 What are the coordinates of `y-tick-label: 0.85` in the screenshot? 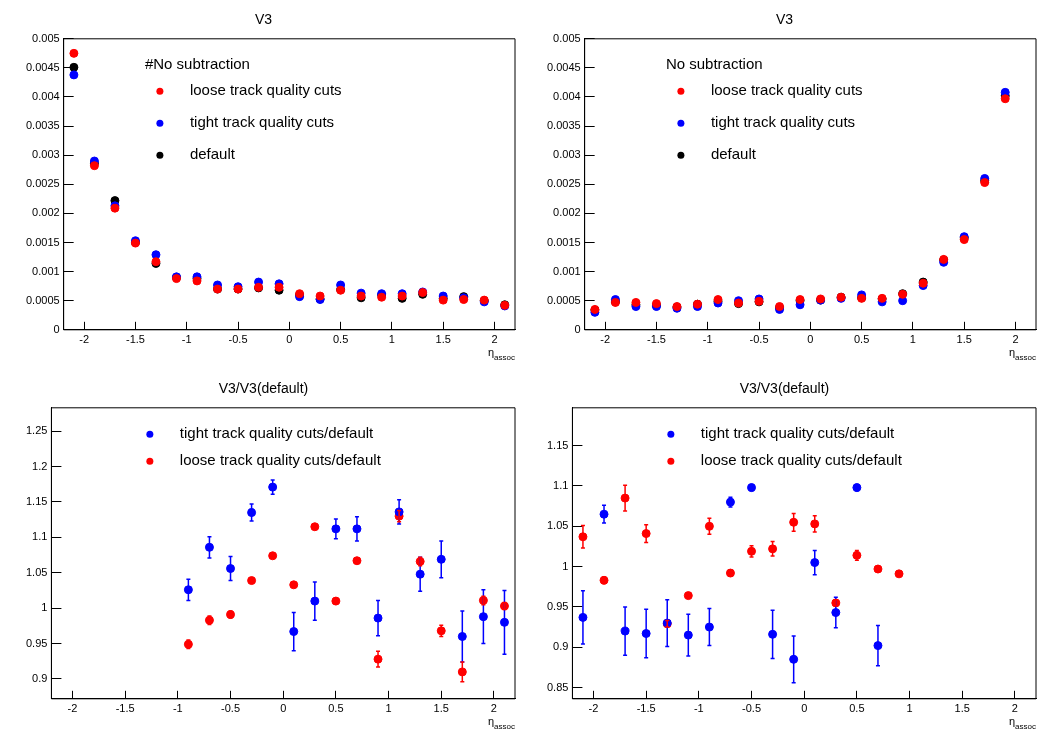 It's located at (557, 686).